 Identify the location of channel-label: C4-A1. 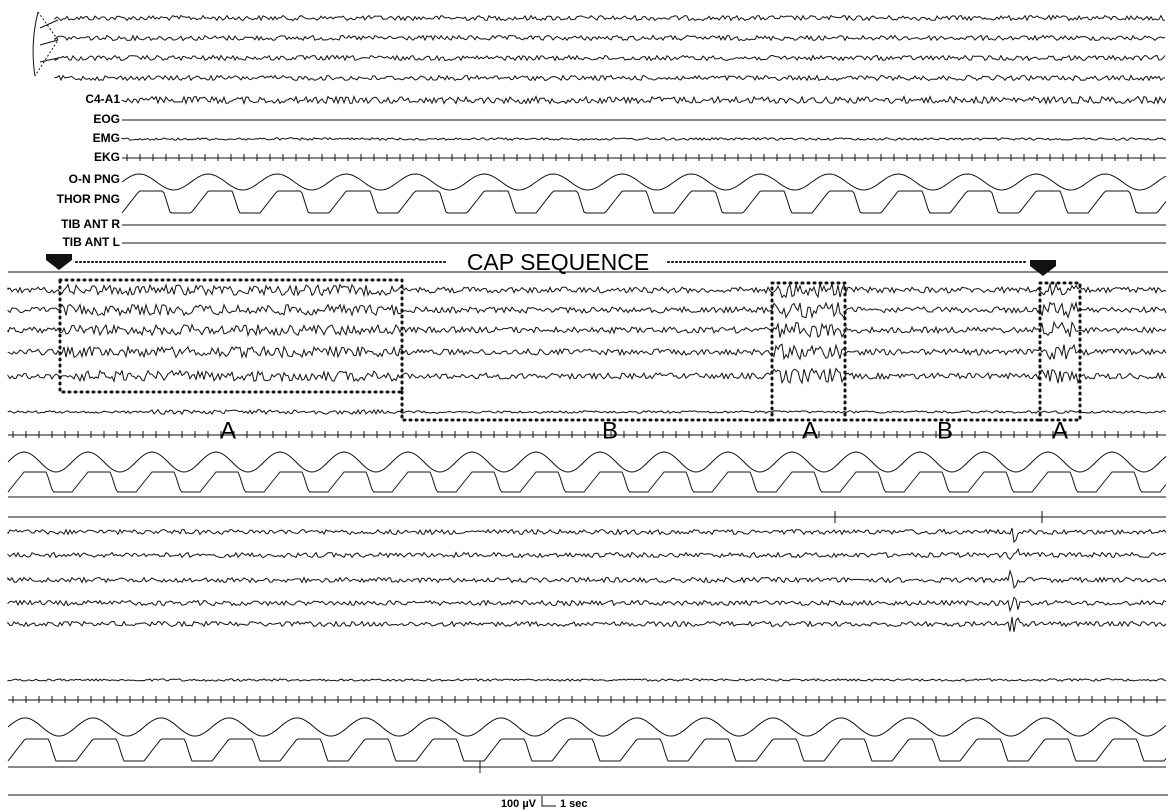
(102, 99).